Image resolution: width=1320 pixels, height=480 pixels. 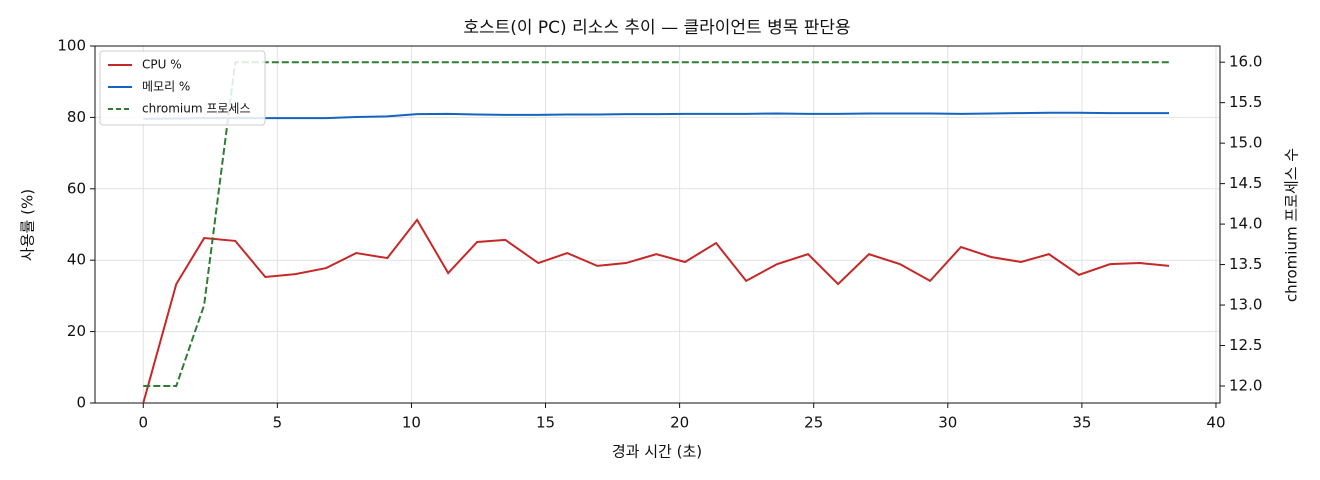 I want to click on legend-label: CPU %, so click(x=162, y=65).